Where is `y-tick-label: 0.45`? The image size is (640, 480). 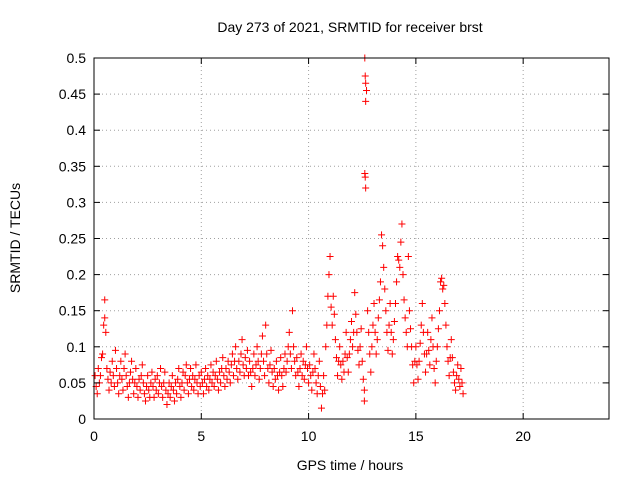
y-tick-label: 0.45 is located at coordinates (72, 94).